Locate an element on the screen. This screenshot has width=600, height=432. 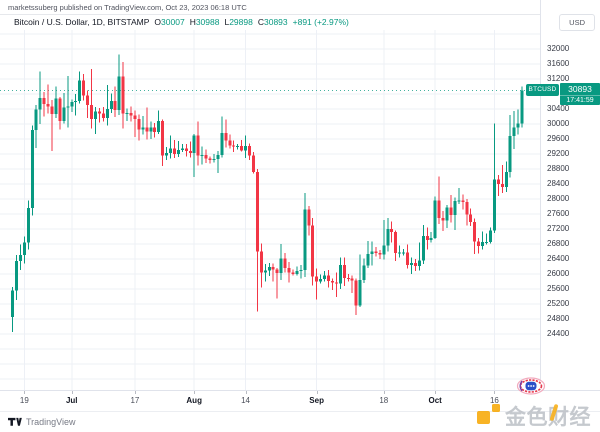
low-label: L is located at coordinates (227, 22).